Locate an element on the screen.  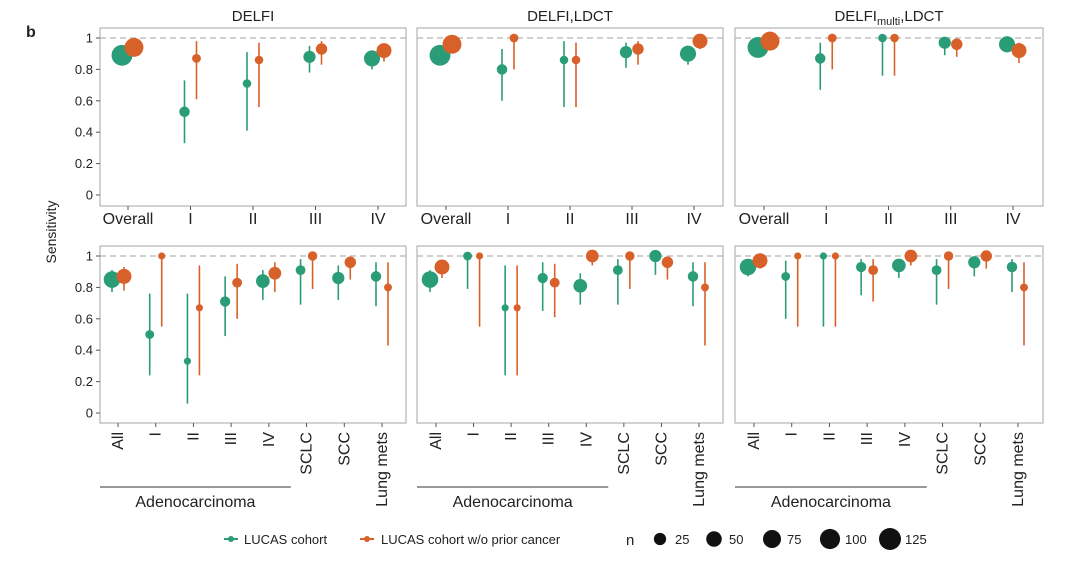
size-legend-label: 50 is located at coordinates (736, 539).